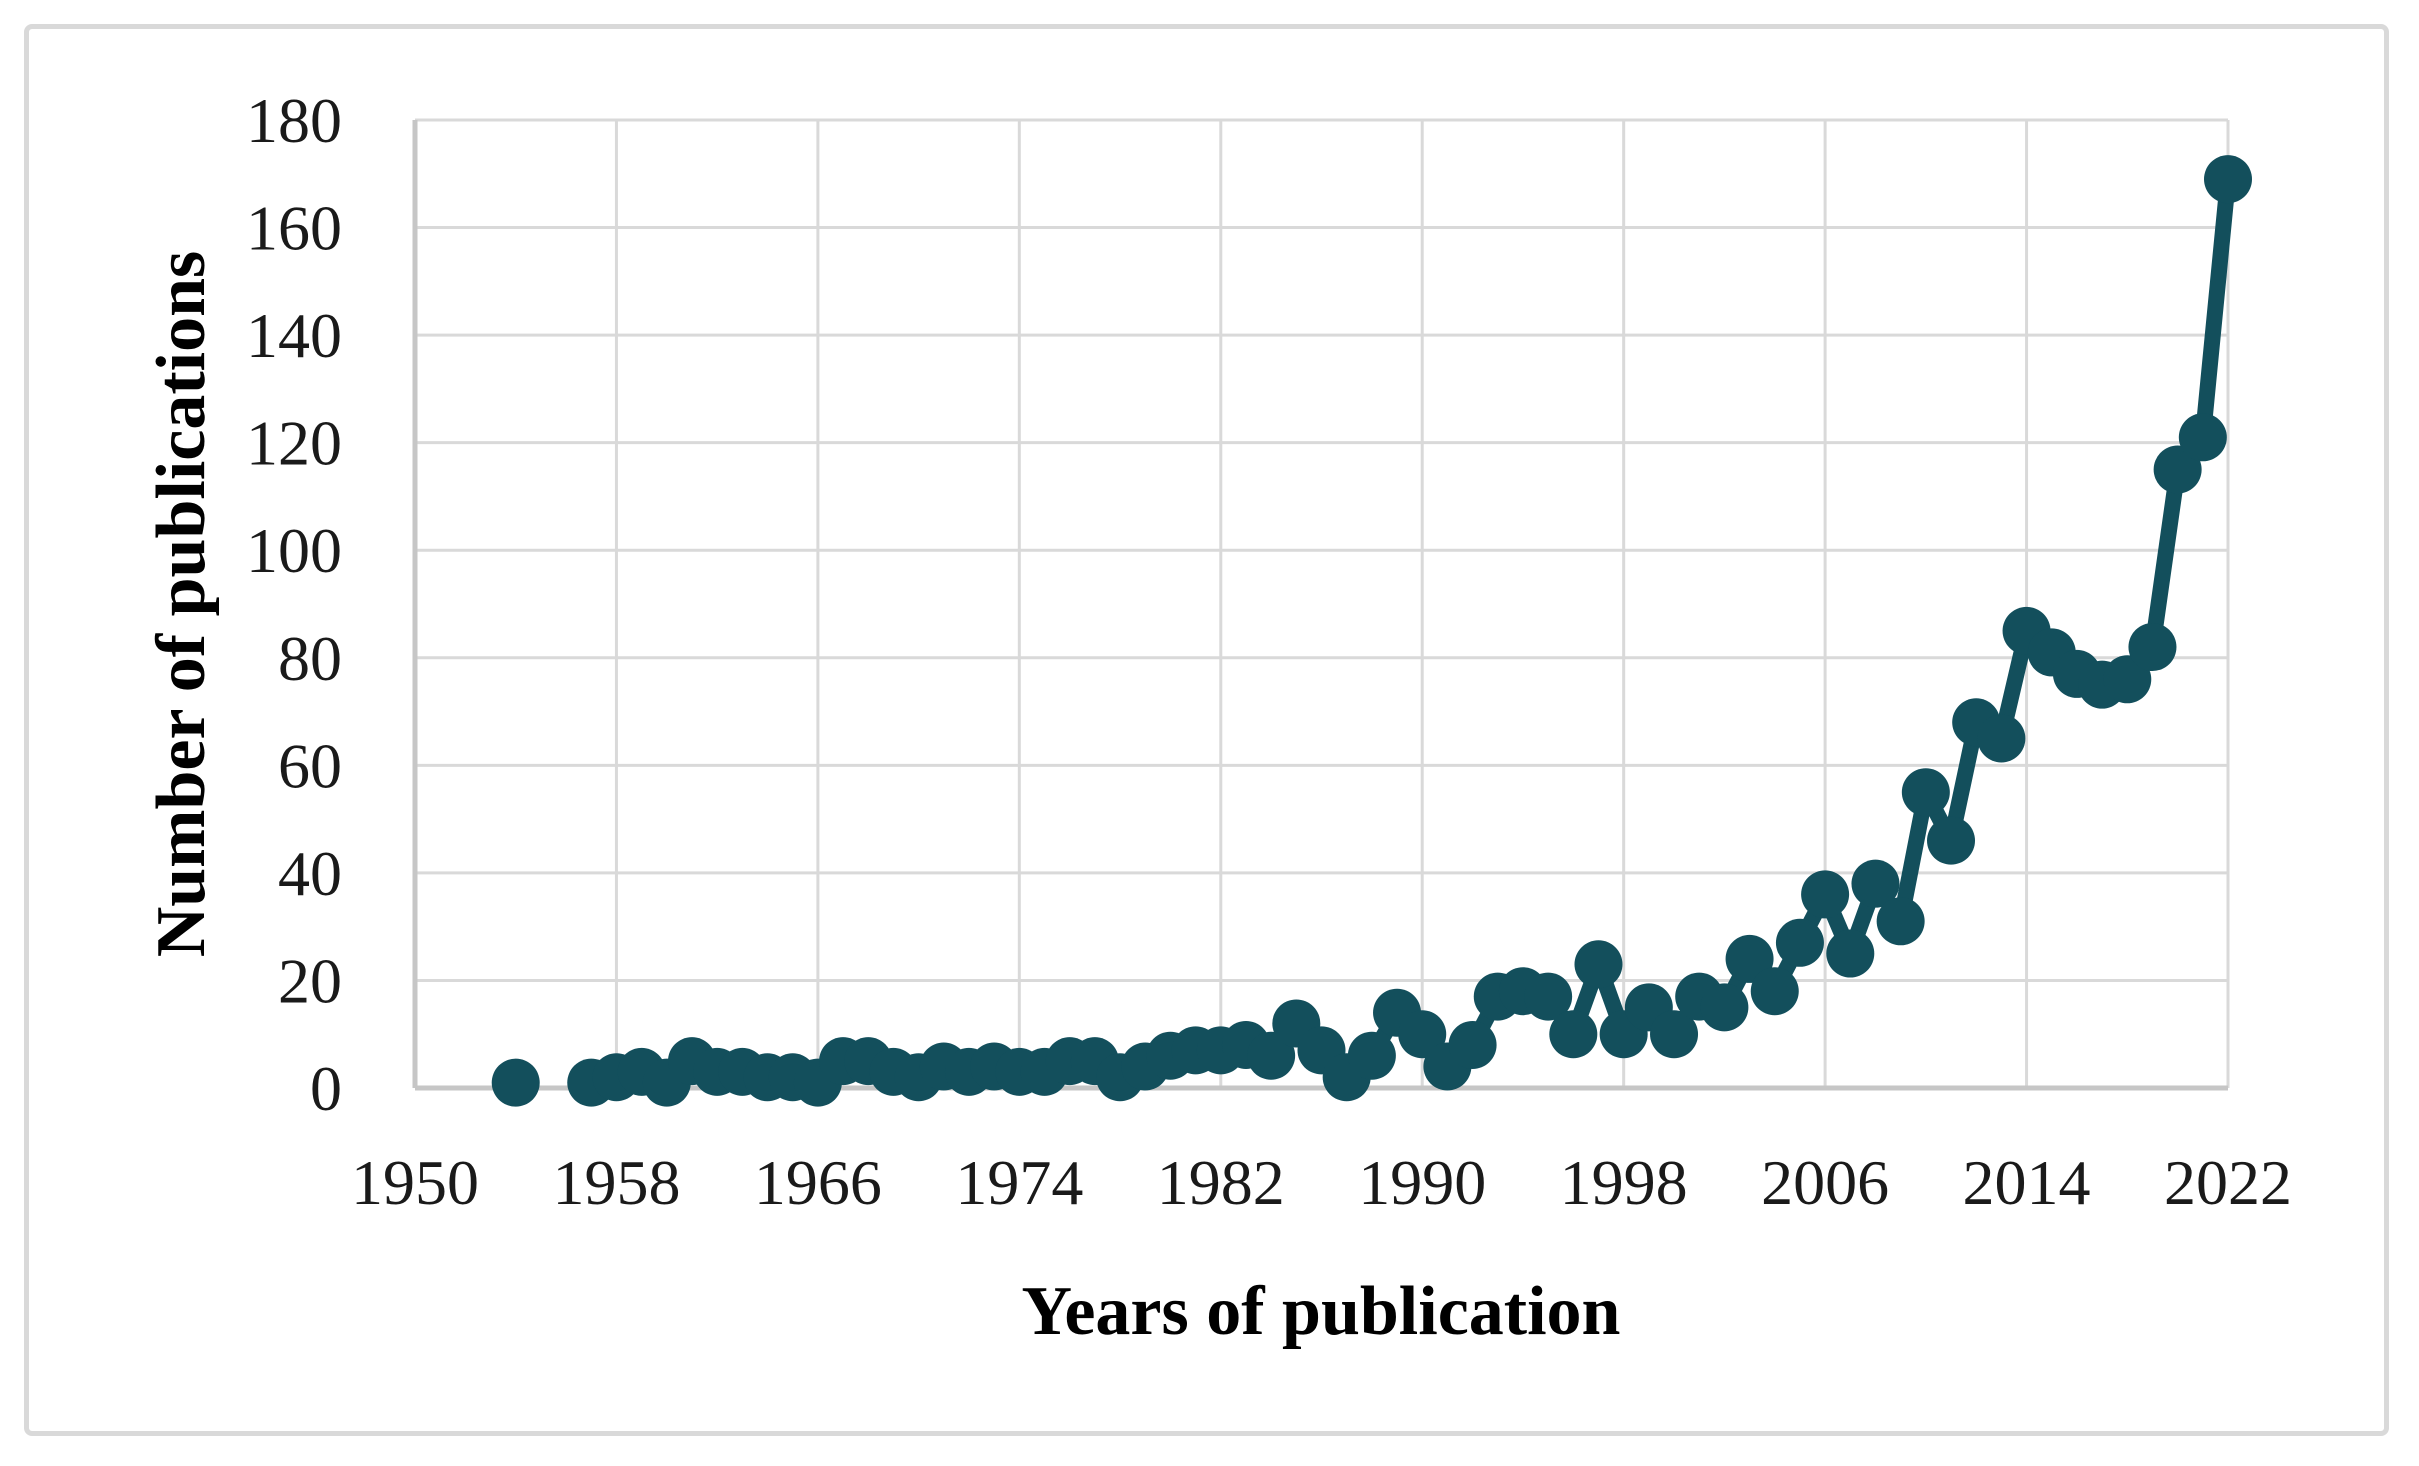 The width and height of the screenshot is (2419, 1466). I want to click on x-tick-label: 2014, so click(2027, 1182).